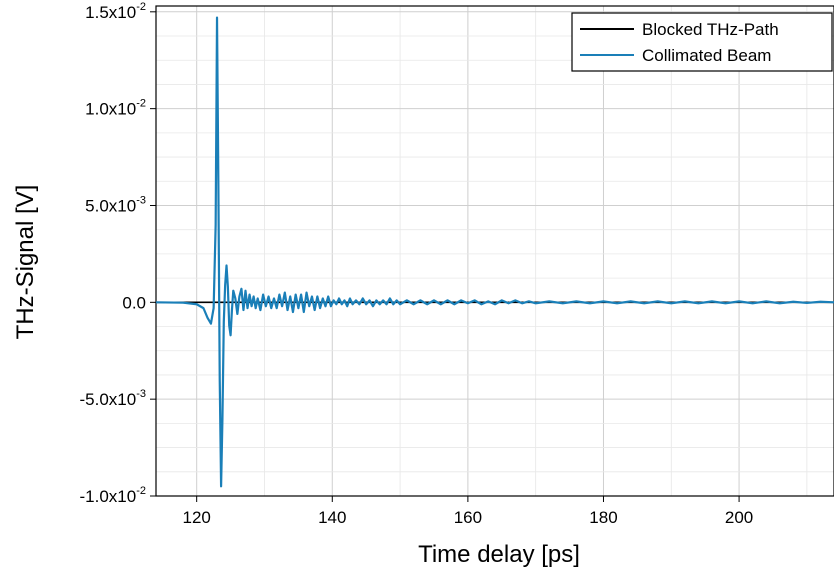  Describe the element at coordinates (603, 517) in the screenshot. I see `x-tick-label: 180` at that location.